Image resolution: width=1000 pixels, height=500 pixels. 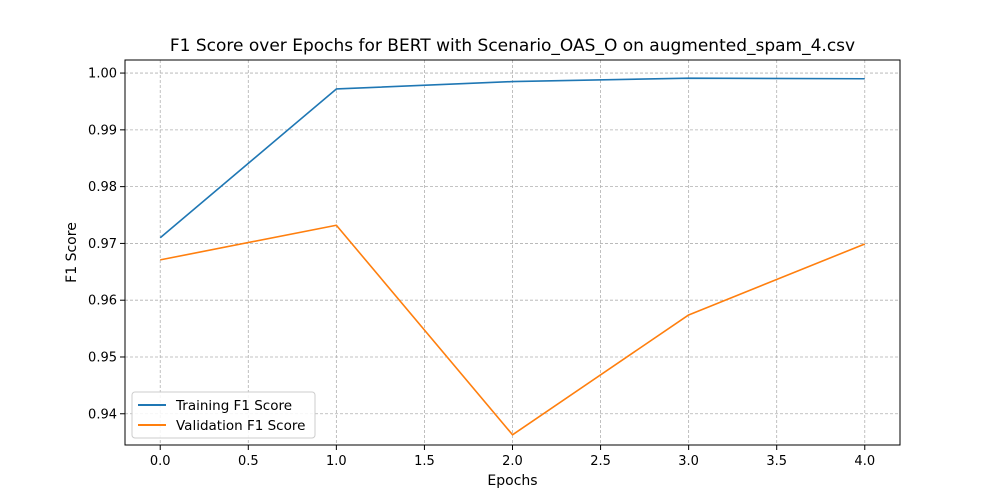 I want to click on y-tick-label: 0.95, so click(x=102, y=357).